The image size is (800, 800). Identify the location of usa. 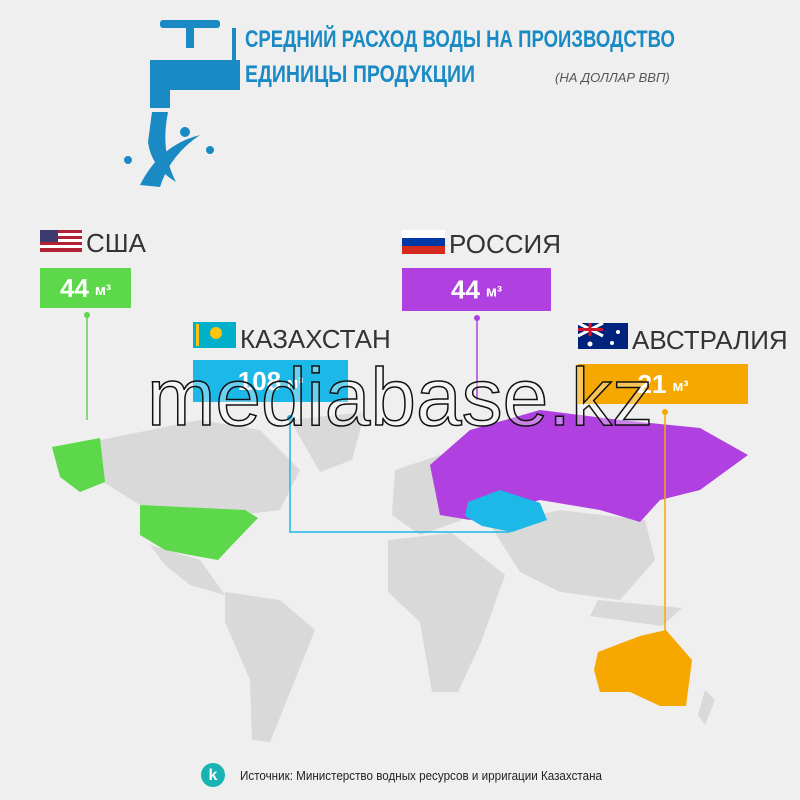
(199, 532).